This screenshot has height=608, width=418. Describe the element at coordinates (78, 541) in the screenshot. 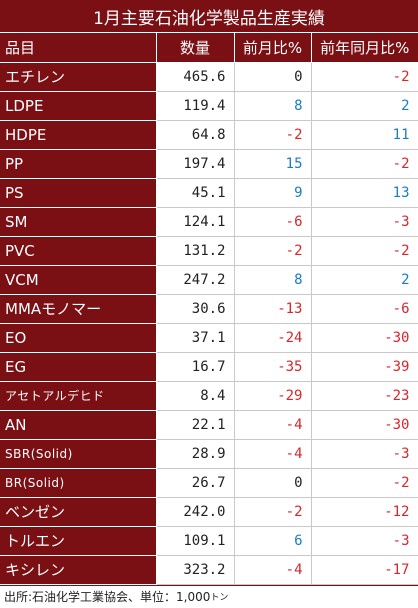

I see `item-name: トルエン` at that location.